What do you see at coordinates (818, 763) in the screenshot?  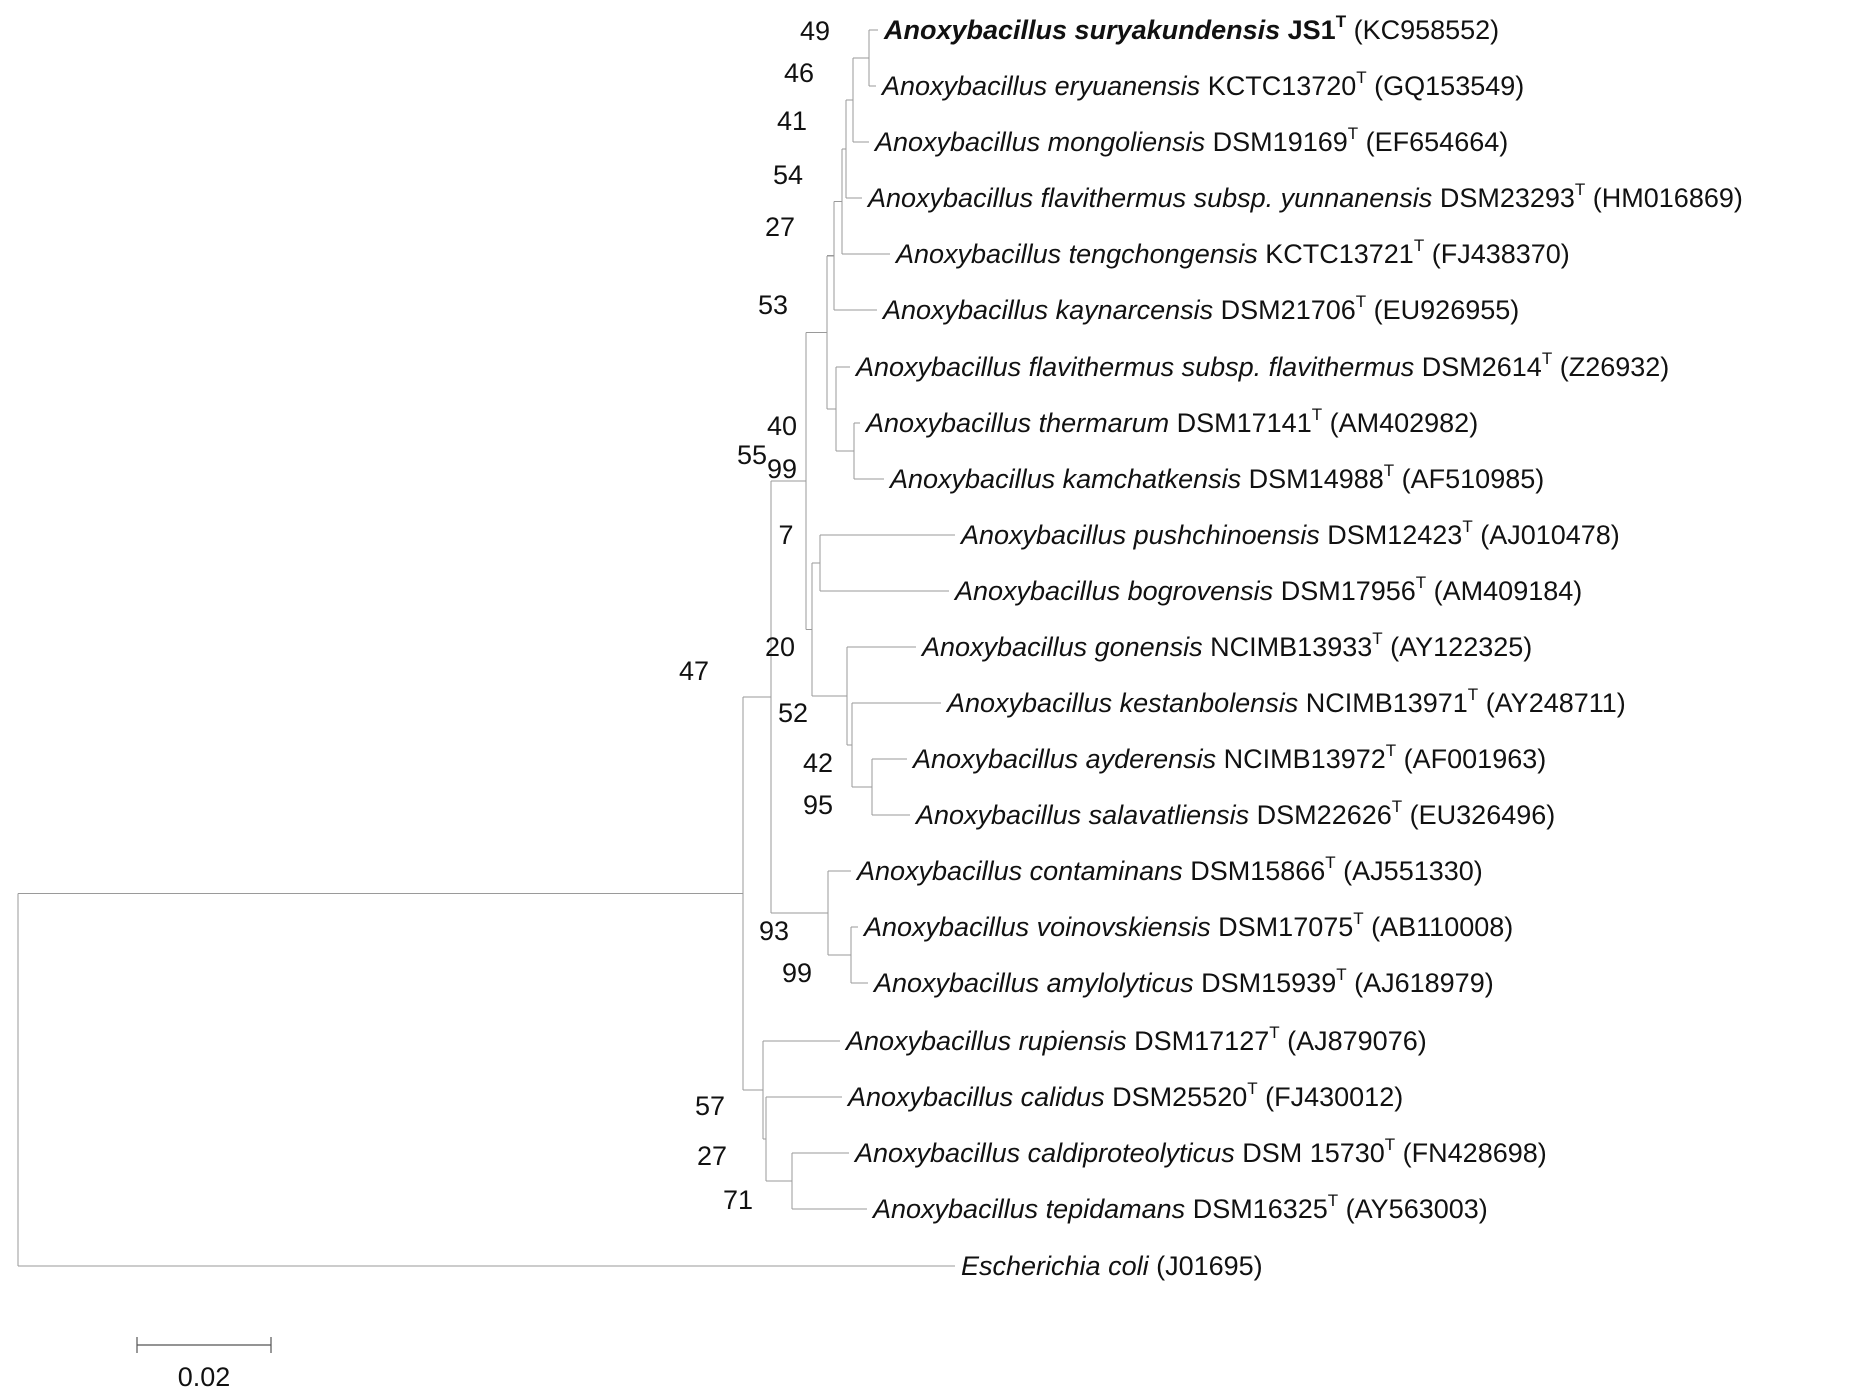 I see `bootstrap-n_ayde_grp: 42` at bounding box center [818, 763].